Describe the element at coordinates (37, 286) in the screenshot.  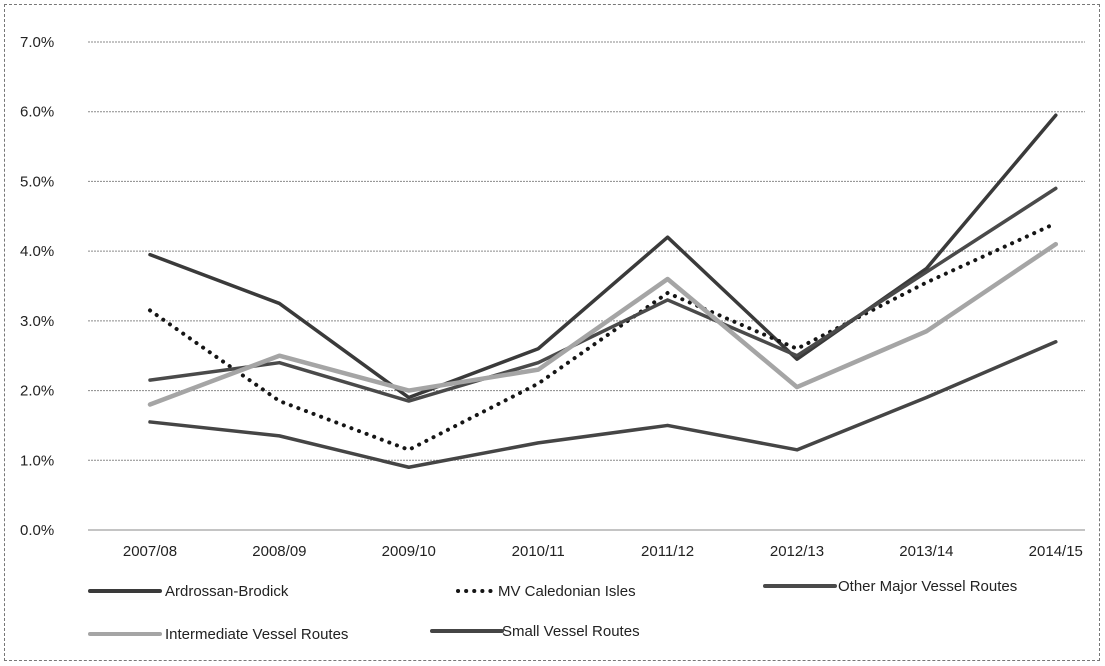
I see `y-axis-ticks: 0.0% 1.0% 2.0% 3.0% 4.0% 5.0% 6.0% 7.0%` at that location.